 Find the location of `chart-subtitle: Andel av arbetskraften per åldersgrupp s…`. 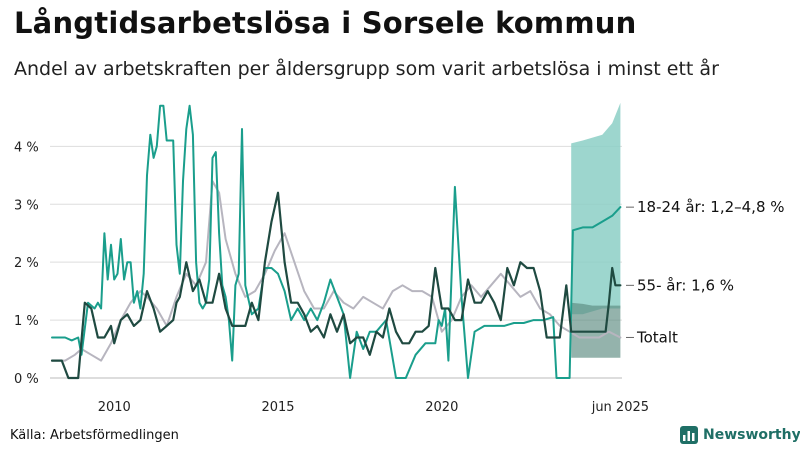

chart-subtitle: Andel av arbetskraften per åldersgrupp s… is located at coordinates (366, 69).